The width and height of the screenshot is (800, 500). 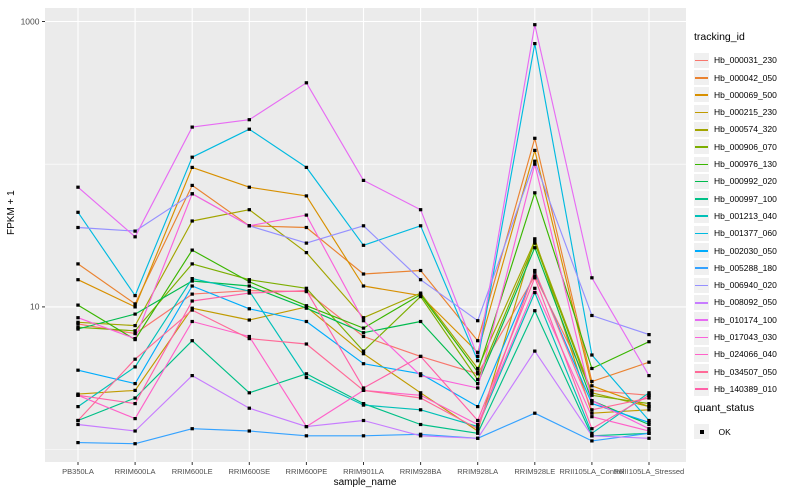 I want to click on legend-item-Hb_034507_050: Hb_034507_050, so click(x=735, y=371).